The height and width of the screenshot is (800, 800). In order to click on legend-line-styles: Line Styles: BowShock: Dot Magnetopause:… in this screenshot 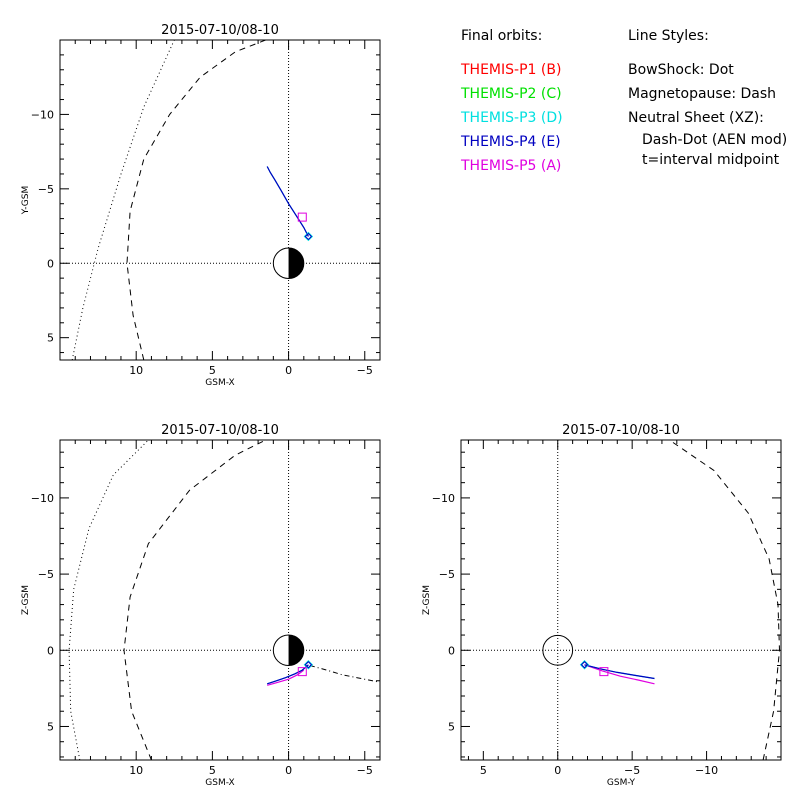, I will do `click(707, 97)`.